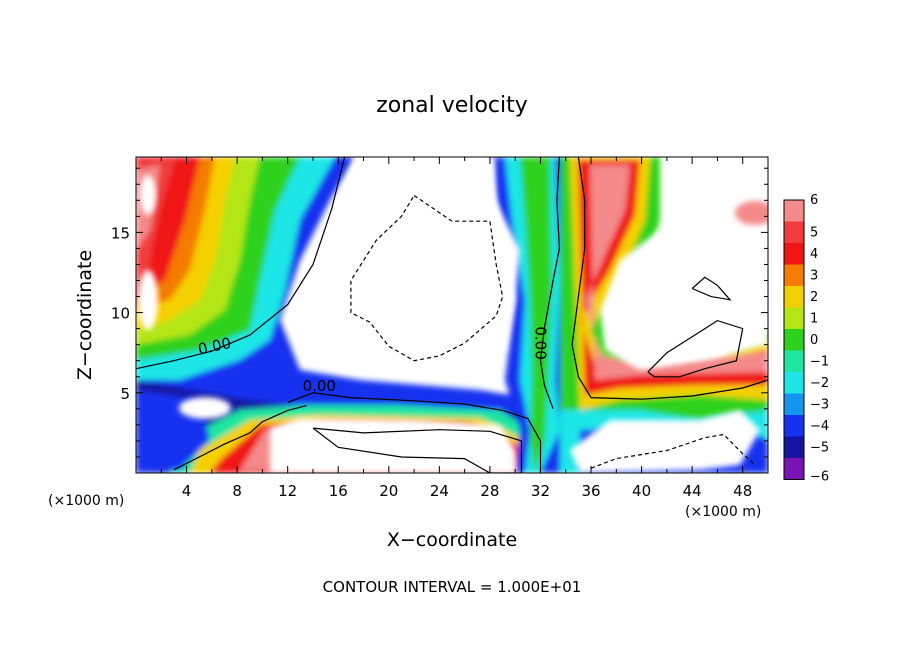  I want to click on white-region-lower-middle, so click(392, 445).